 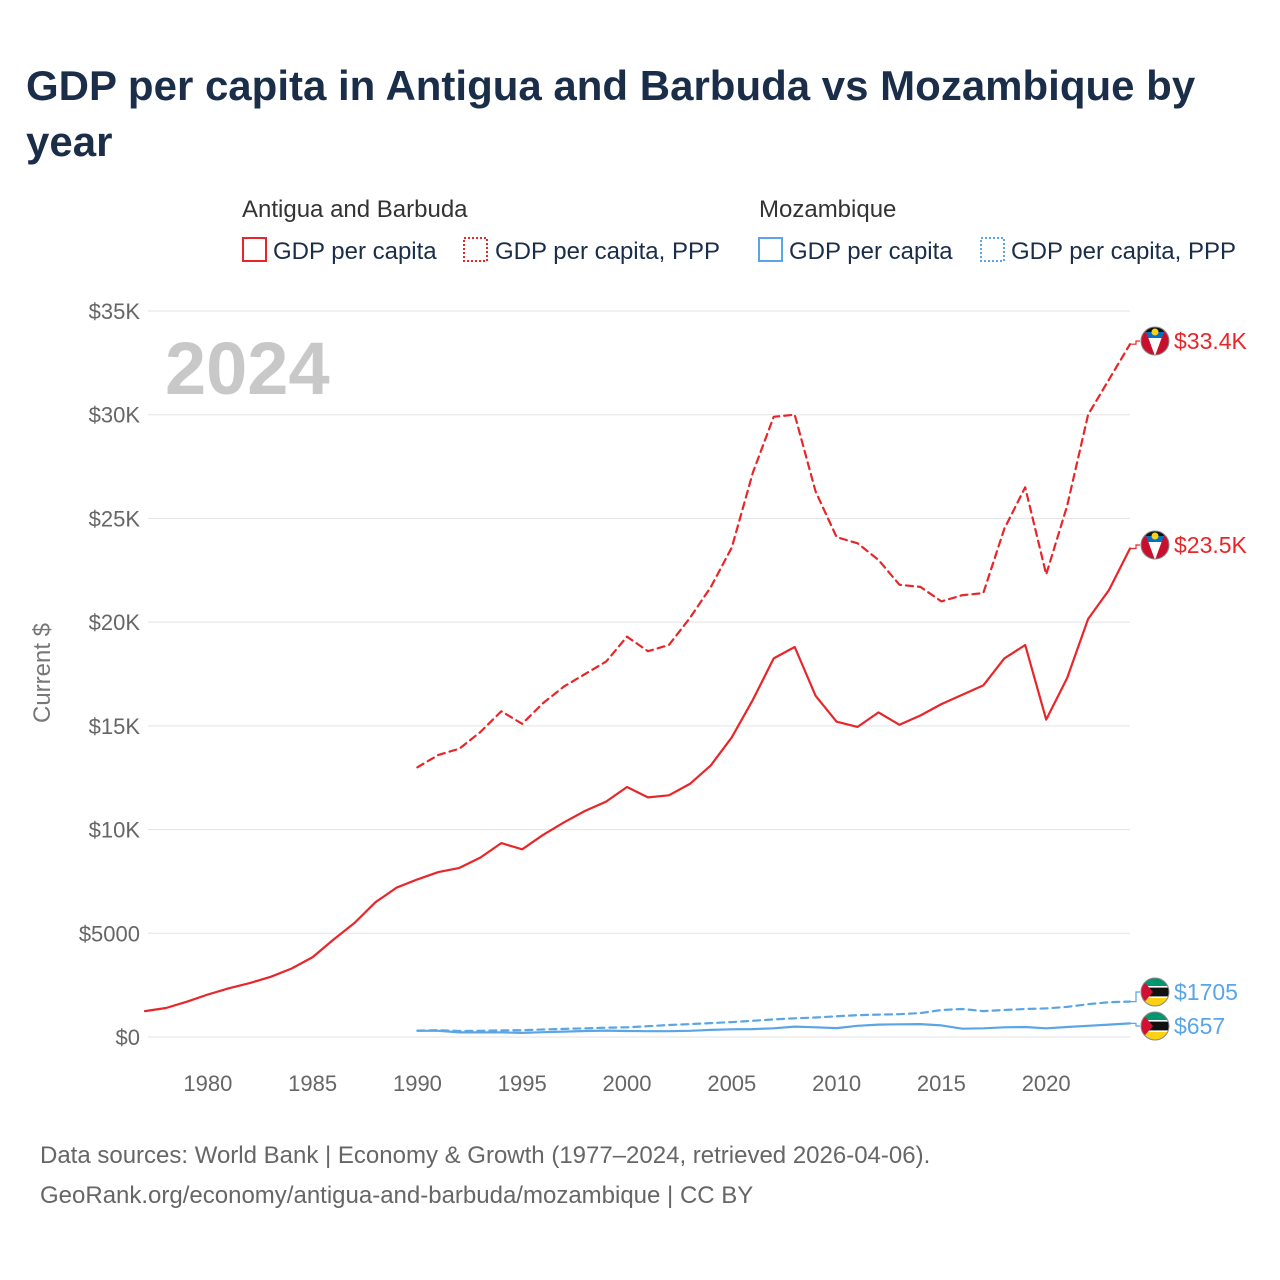 I want to click on end-label-antigua-dashed: $33.4K, so click(x=1189, y=341).